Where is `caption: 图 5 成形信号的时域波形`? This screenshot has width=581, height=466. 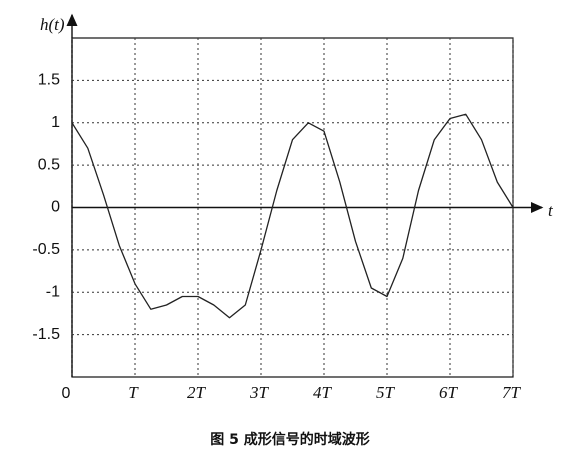
caption: 图 5 成形信号的时域波形 is located at coordinates (290, 439).